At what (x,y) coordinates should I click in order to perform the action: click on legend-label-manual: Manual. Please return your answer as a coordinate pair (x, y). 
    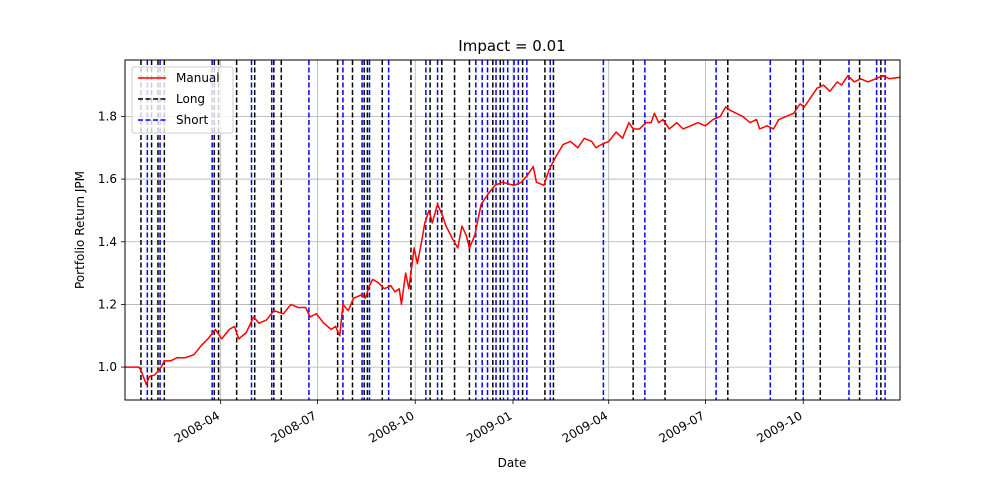
    Looking at the image, I should click on (198, 78).